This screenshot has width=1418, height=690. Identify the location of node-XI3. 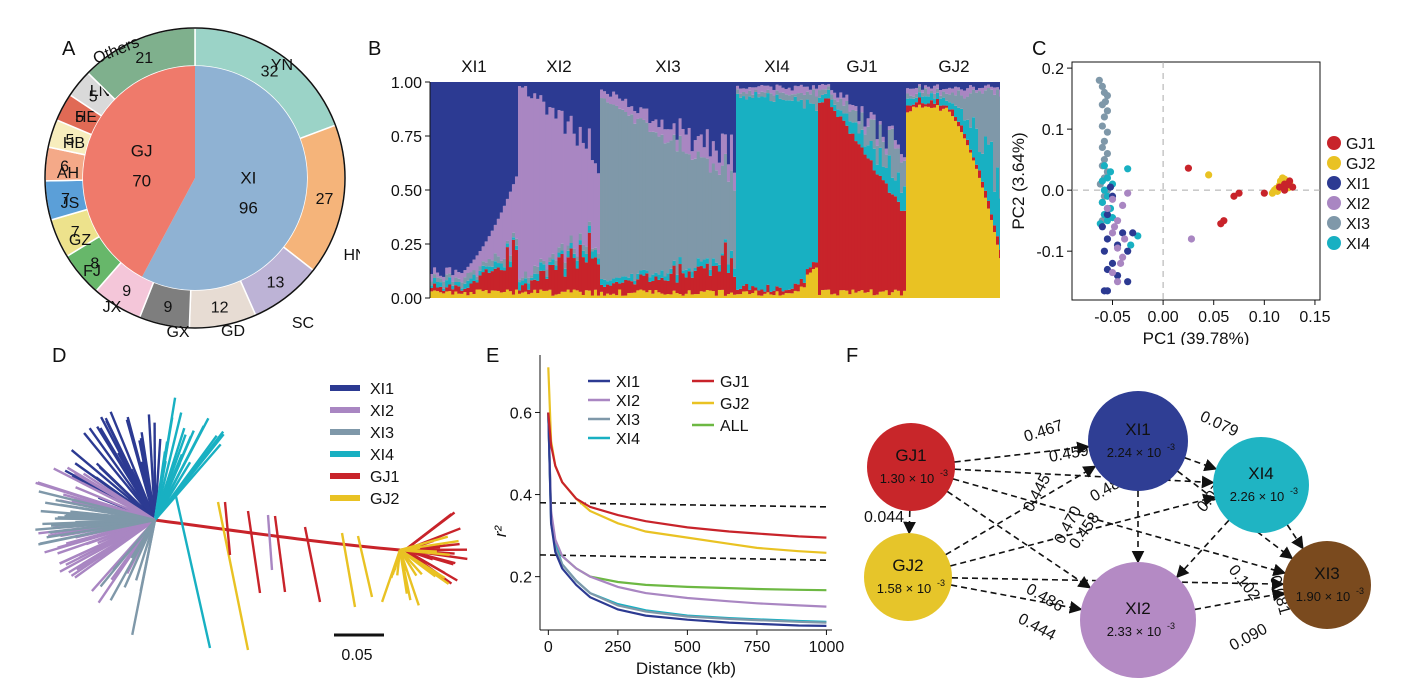
(1327, 585).